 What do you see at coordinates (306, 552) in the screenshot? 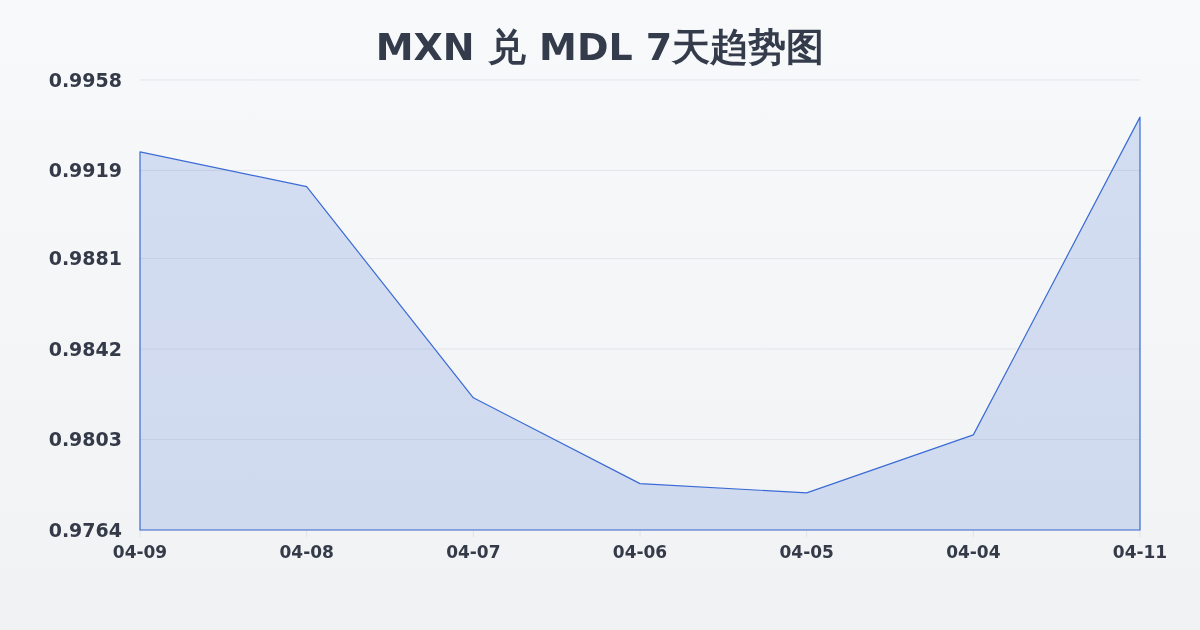
I see `x-tick-label: 04-08` at bounding box center [306, 552].